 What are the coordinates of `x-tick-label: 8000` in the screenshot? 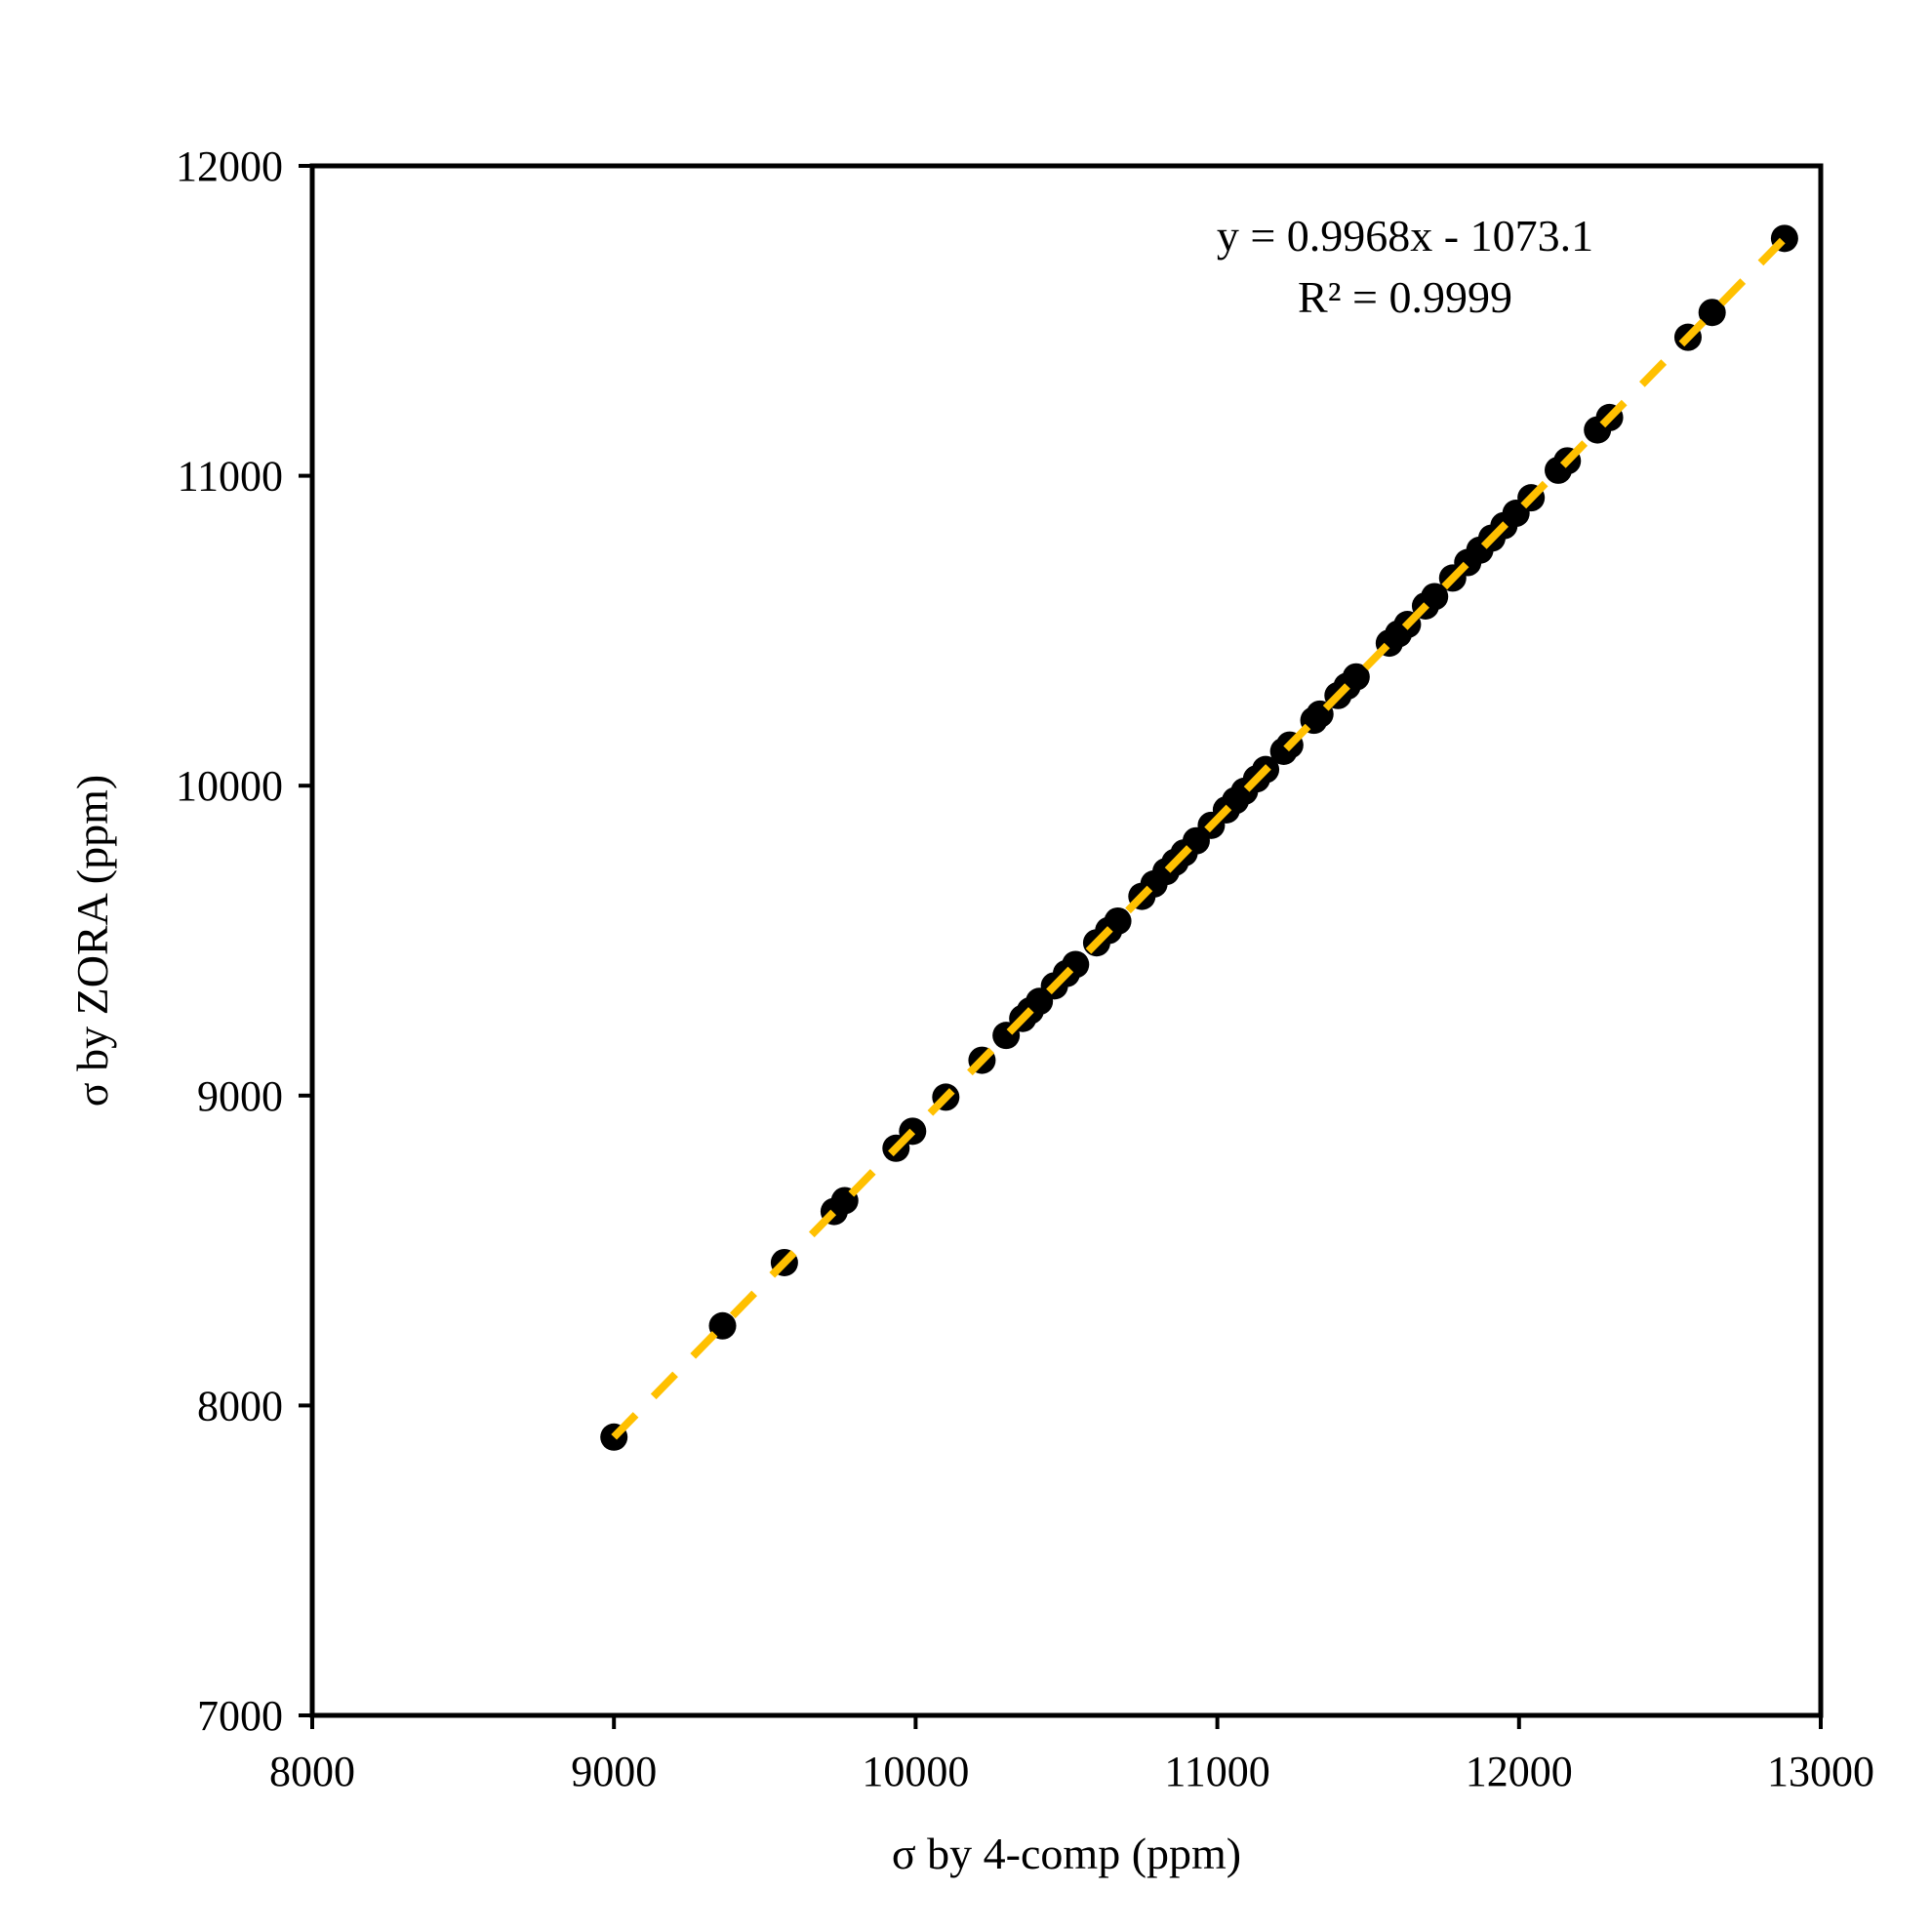 It's located at (312, 1771).